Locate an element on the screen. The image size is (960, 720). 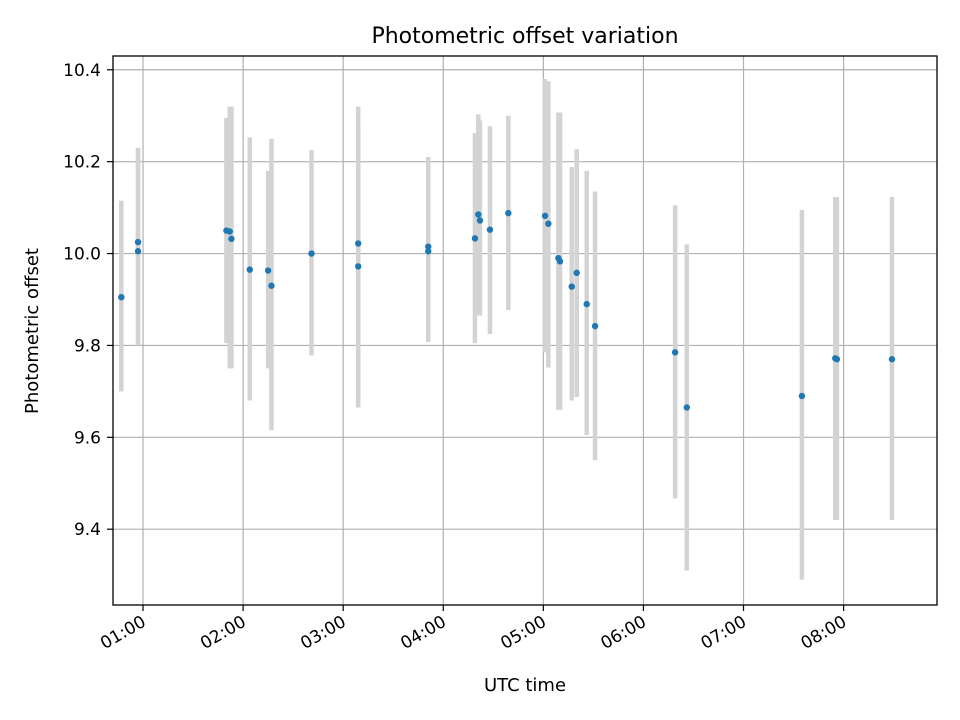
x-tick-label: 07:00 is located at coordinates (724, 633).